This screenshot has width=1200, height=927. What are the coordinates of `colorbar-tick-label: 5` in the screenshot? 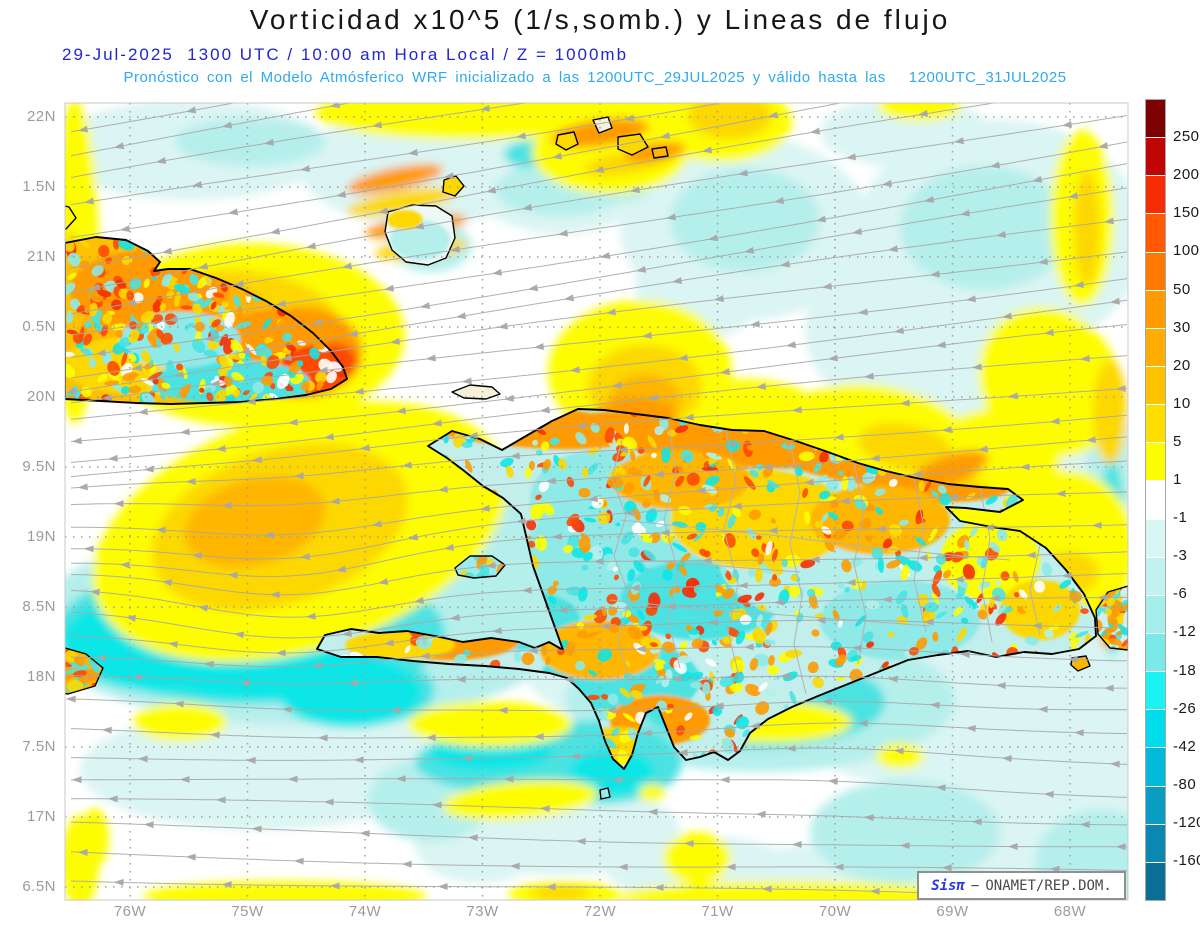 It's located at (1177, 441).